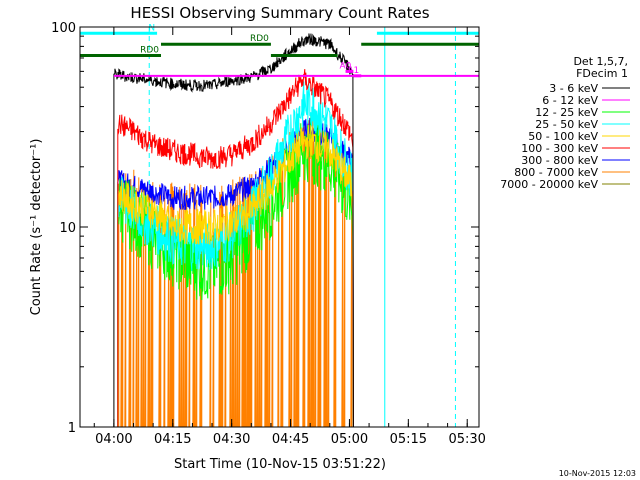  I want to click on legend-label-1: 6 - 12 keV, so click(570, 100).